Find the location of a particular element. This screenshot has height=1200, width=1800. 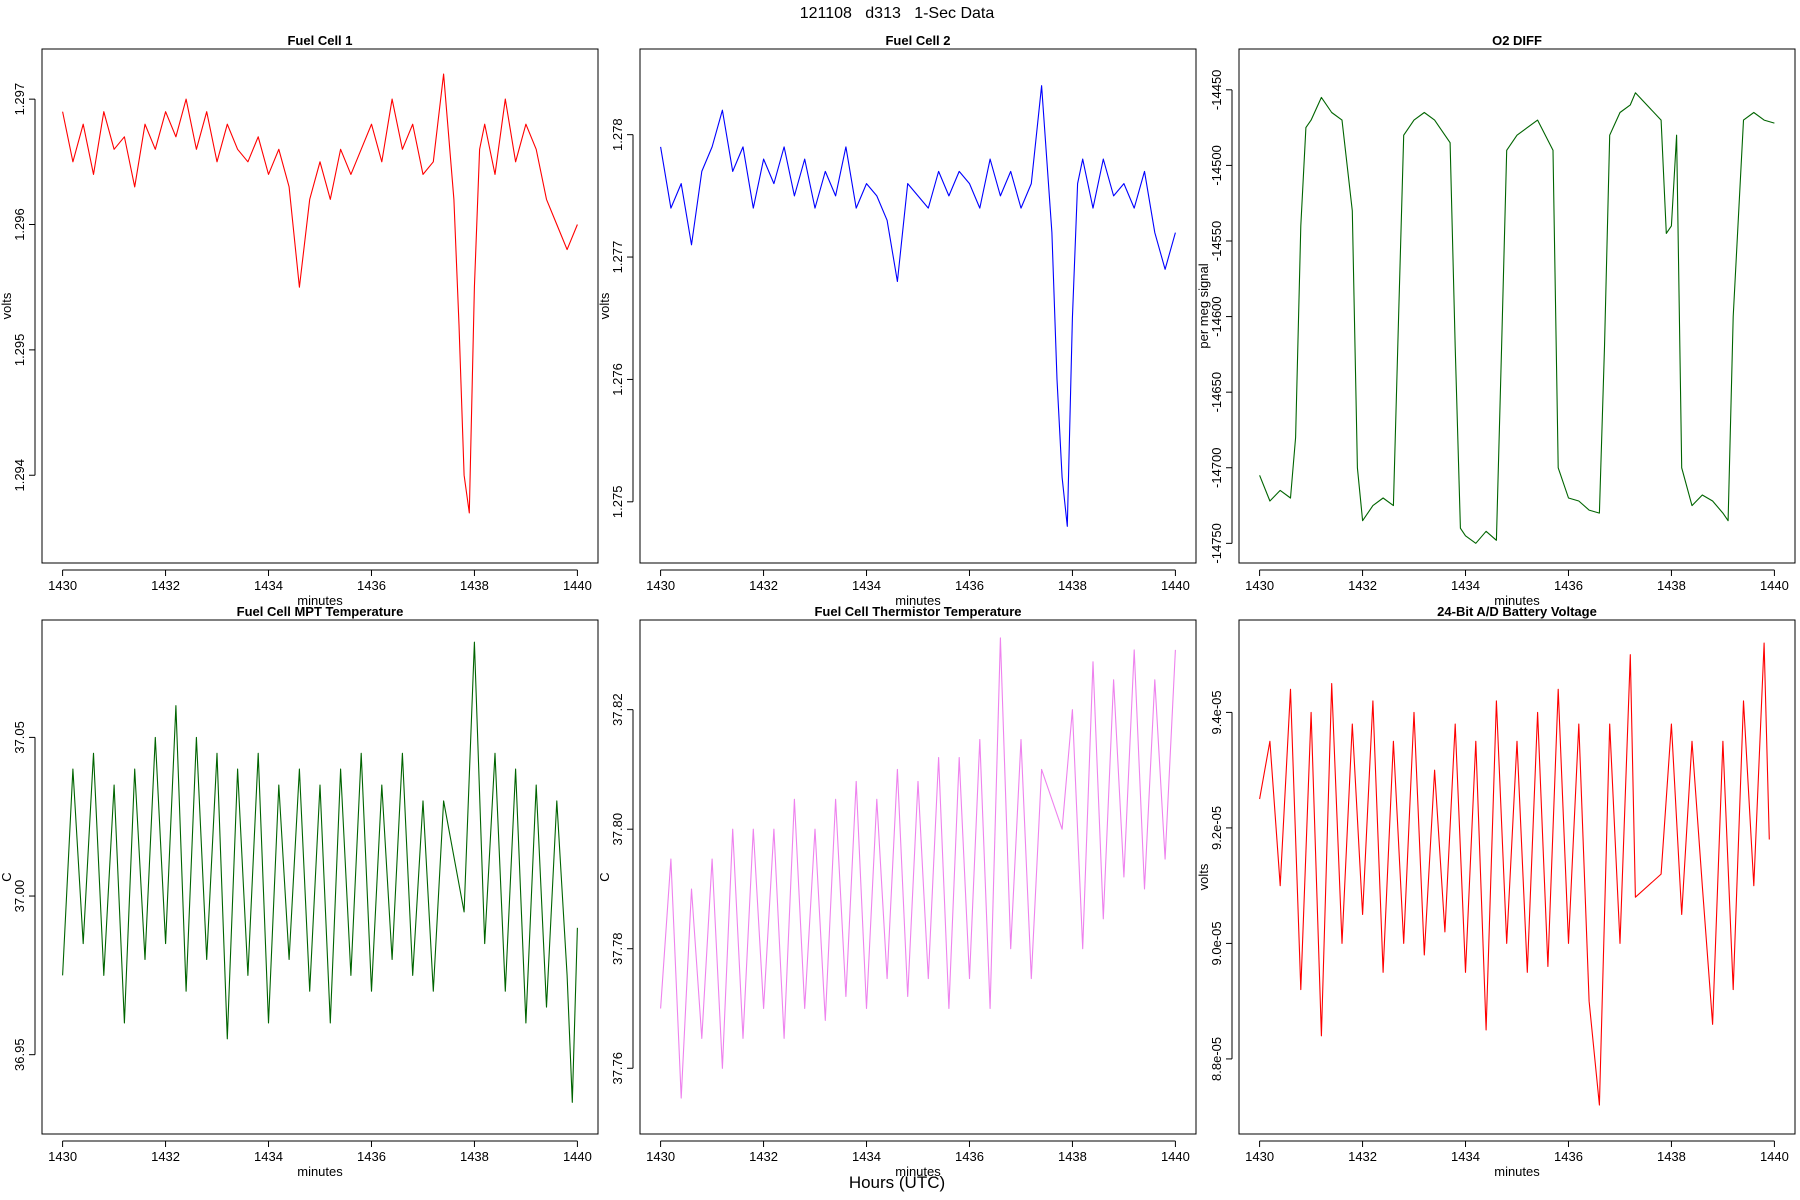

y-tick-label: -14750 is located at coordinates (1216, 543).